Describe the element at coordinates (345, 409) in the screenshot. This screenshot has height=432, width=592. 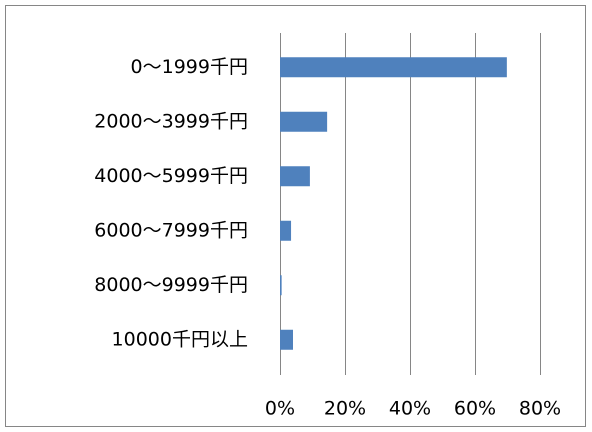
I see `x-tick-label: 20%` at that location.